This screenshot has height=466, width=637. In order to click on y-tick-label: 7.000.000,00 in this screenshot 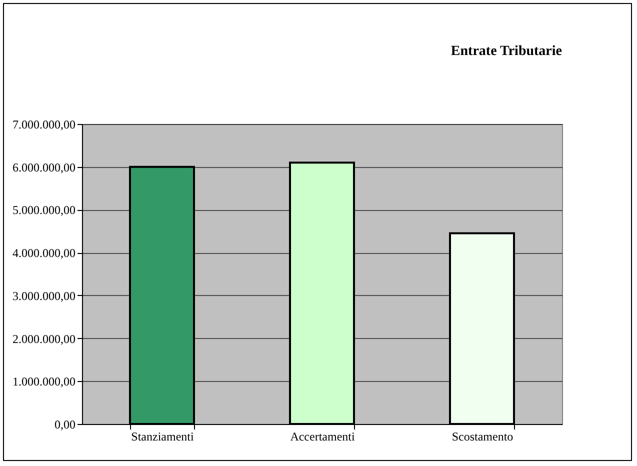, I will do `click(44, 125)`.